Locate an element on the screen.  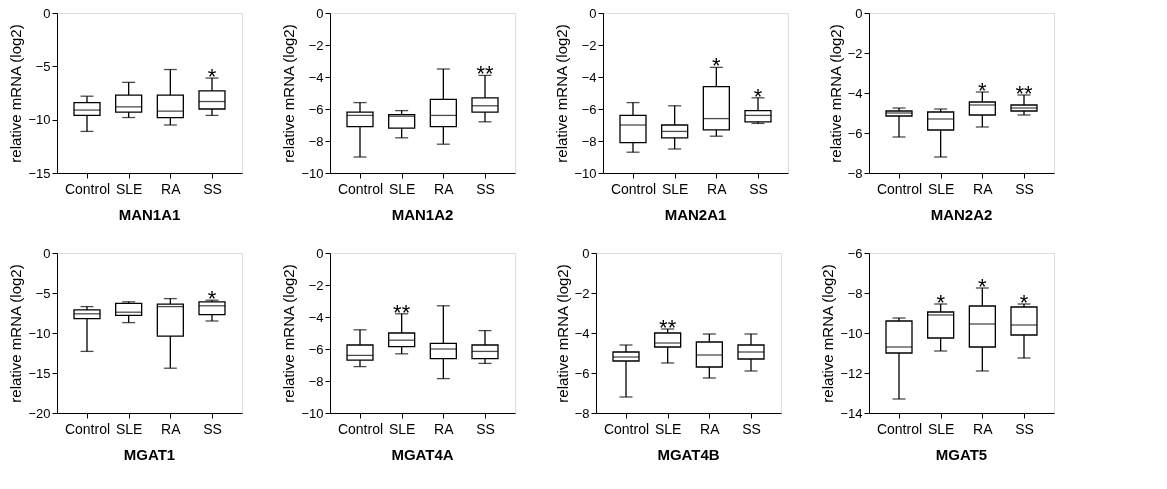
text: MGAT5 is located at coordinates (961, 454).